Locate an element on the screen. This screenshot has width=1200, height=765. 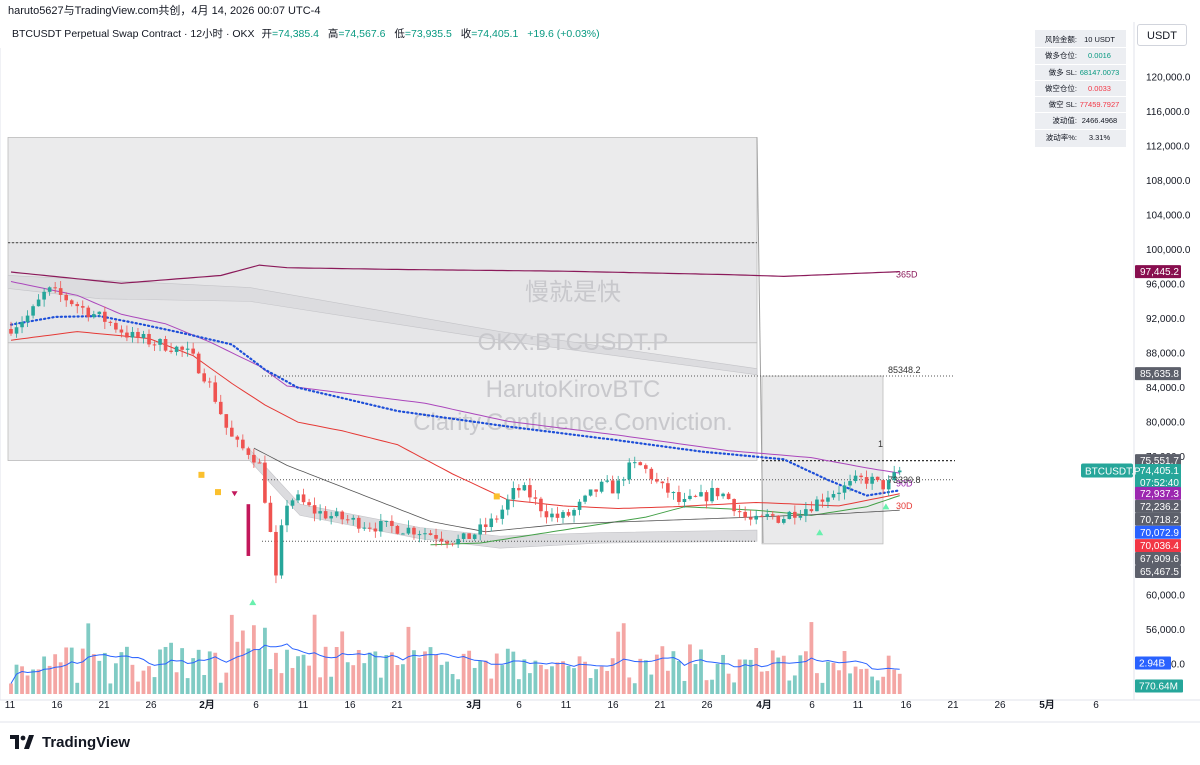
risk-row-value: 68147.0073 is located at coordinates (1099, 72).